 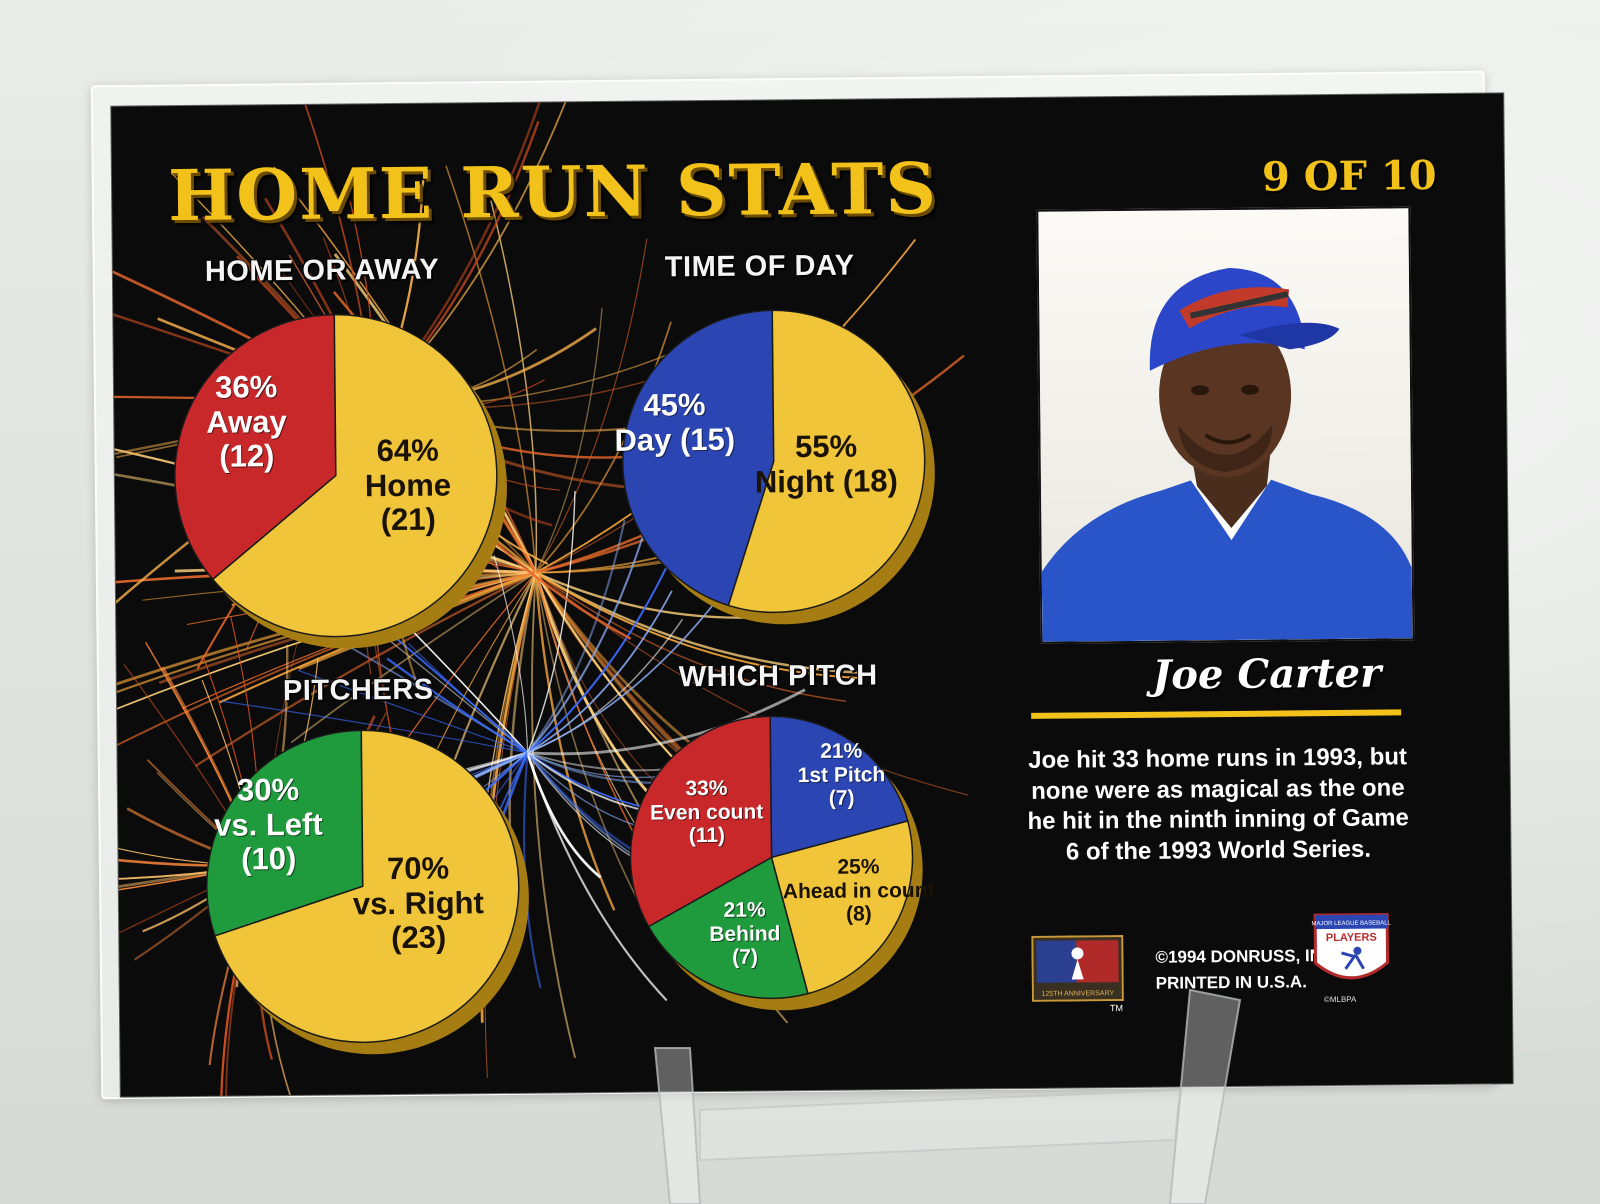 I want to click on pie-slice-away, so click(x=255, y=447).